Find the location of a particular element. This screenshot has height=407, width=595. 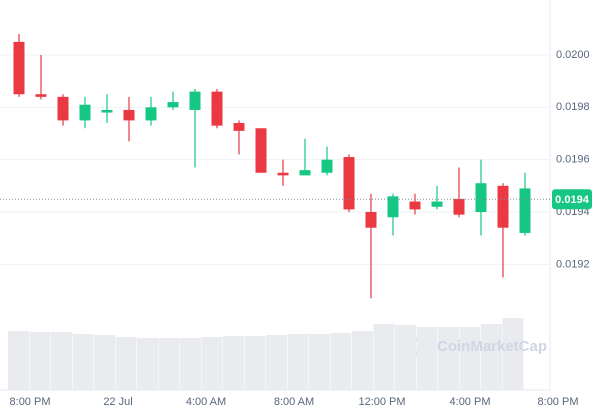

x-tick-label: 22 Jul is located at coordinates (117, 401).